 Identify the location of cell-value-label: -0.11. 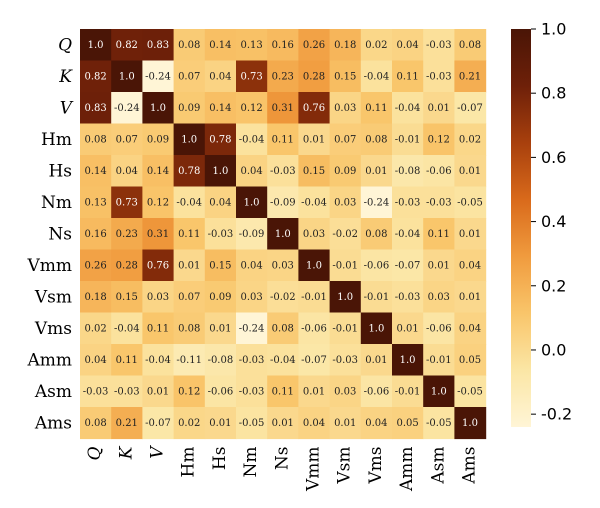
(189, 360).